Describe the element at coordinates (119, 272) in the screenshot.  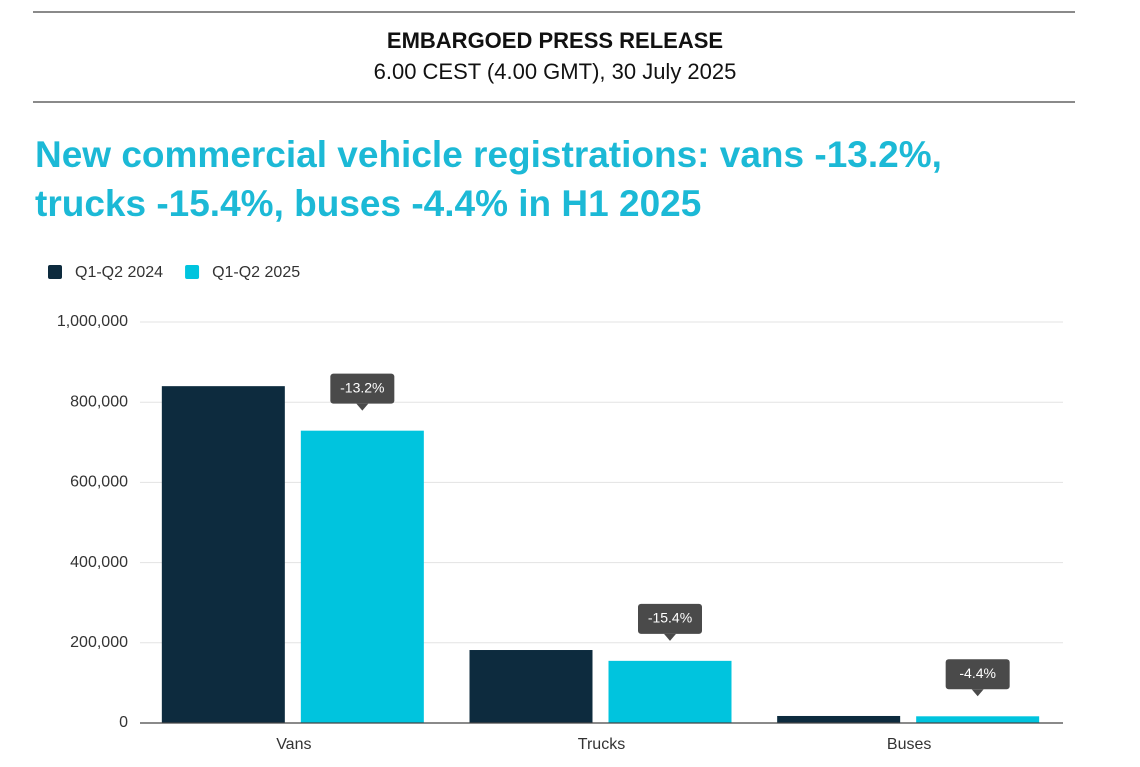
I see `legend-label: Q1-Q2 2024` at that location.